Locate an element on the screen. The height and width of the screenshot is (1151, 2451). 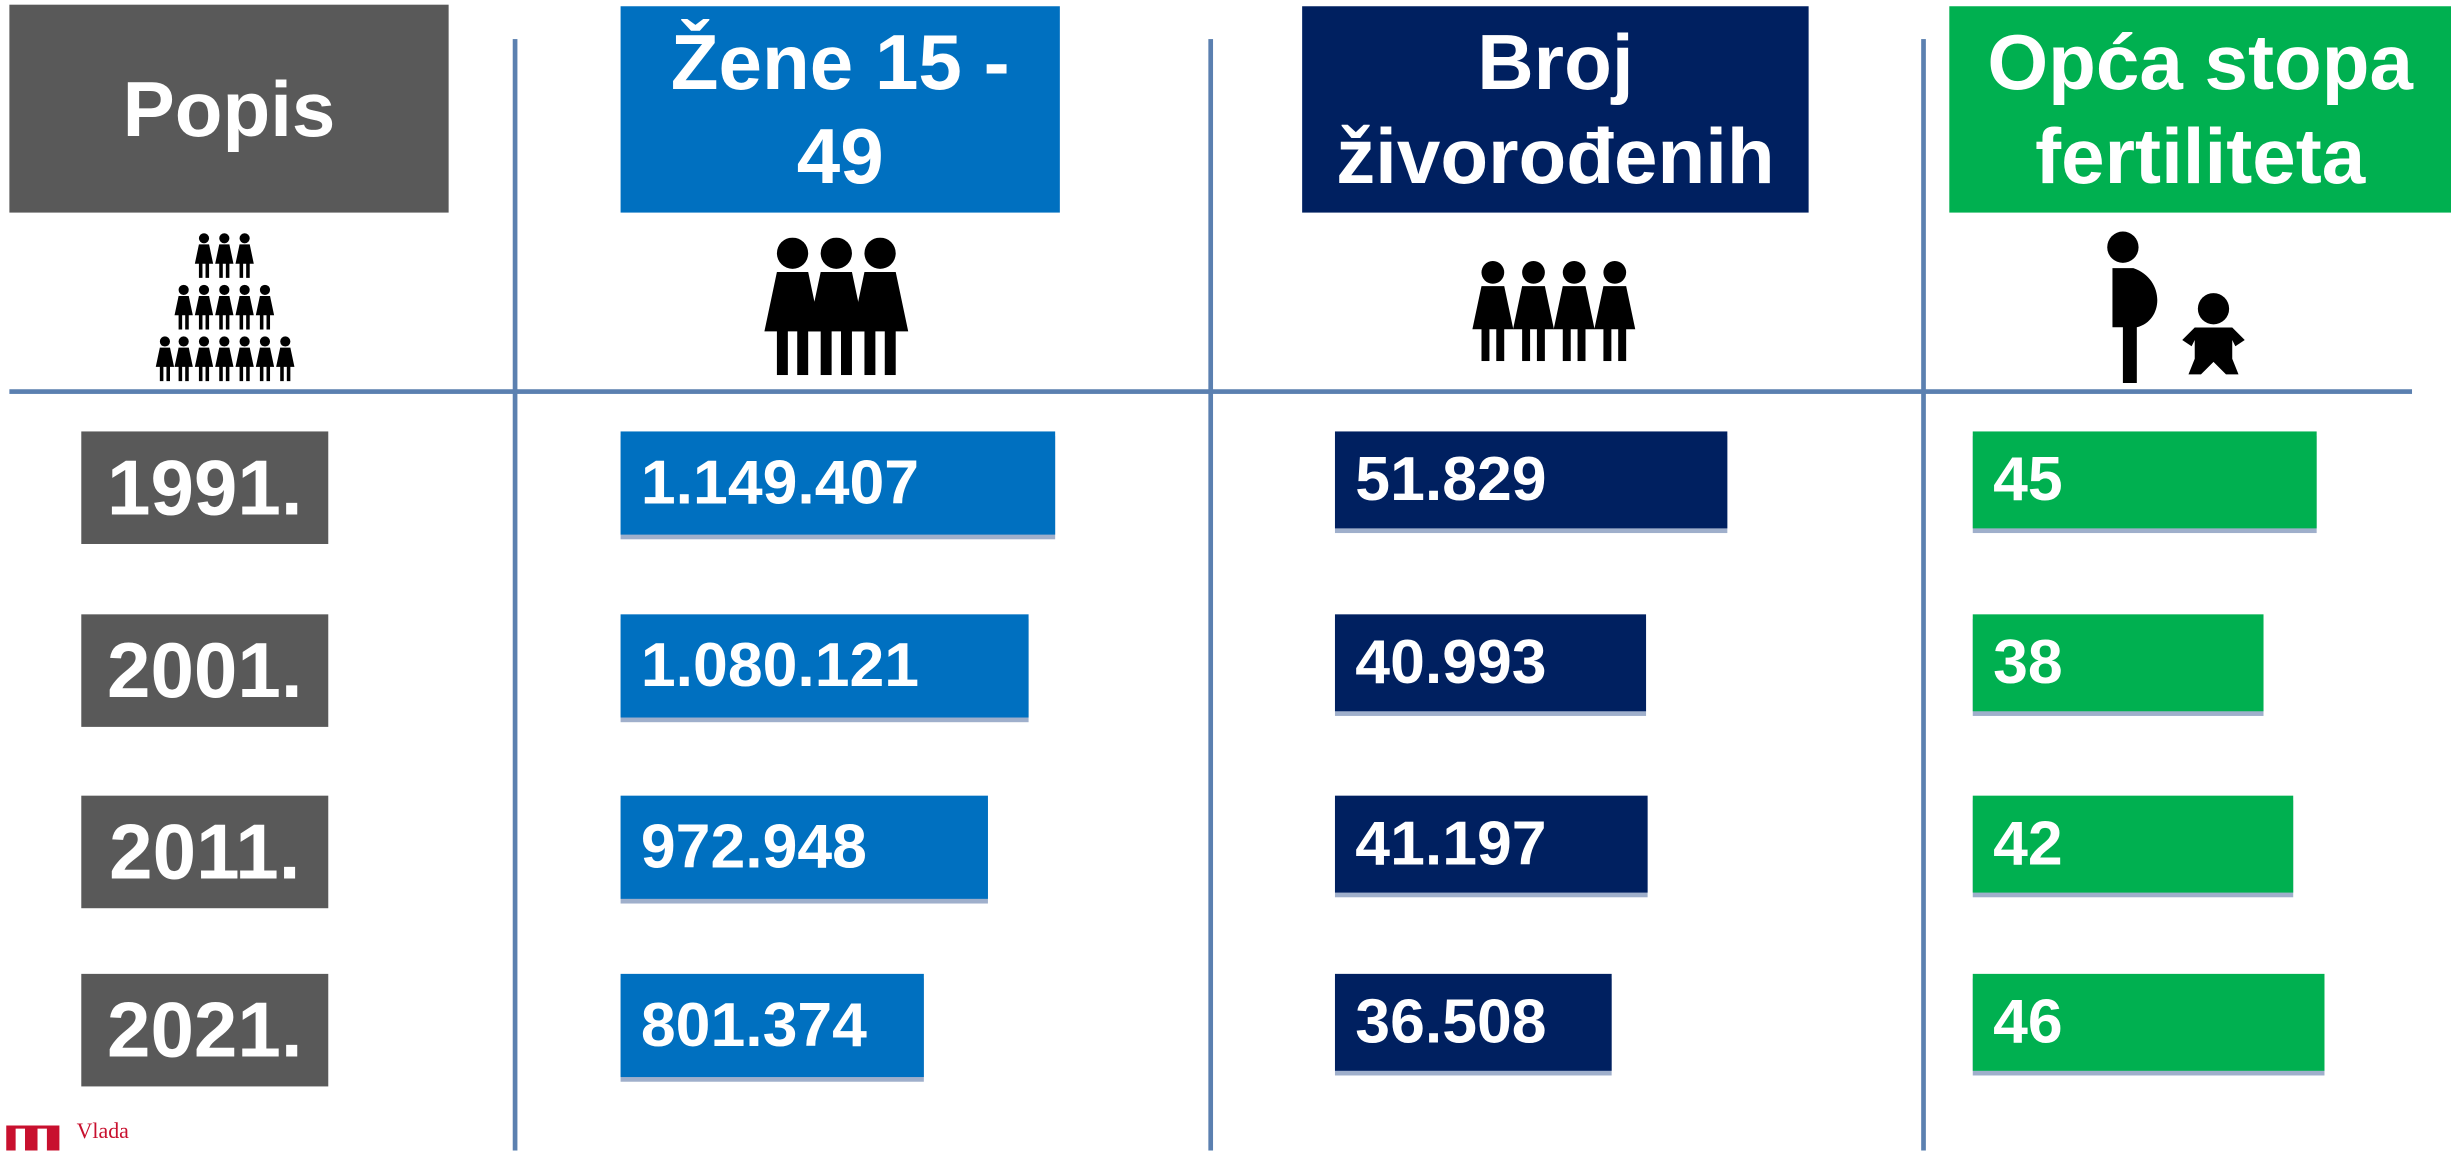
value-label: 972.948 is located at coordinates (753, 846).